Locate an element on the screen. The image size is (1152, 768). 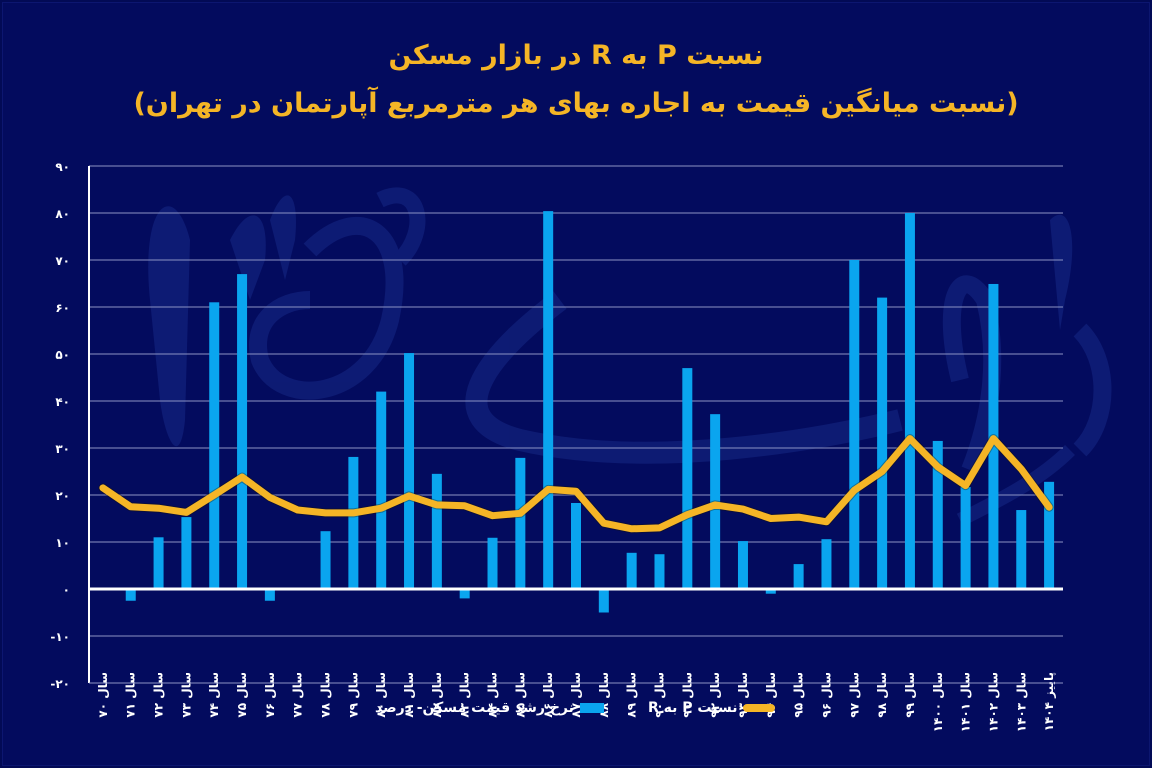
p-to-r-line is located at coordinates (576, 484).